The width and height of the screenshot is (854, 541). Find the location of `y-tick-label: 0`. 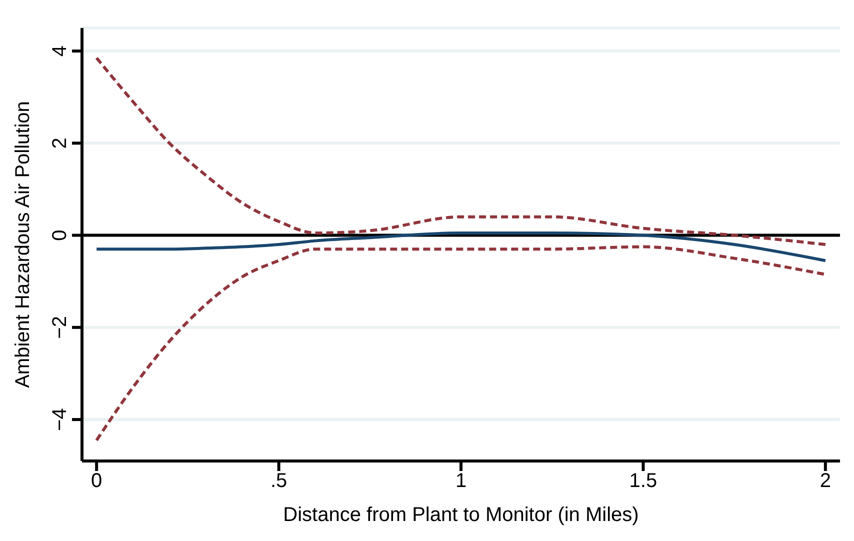

y-tick-label: 0 is located at coordinates (60, 235).